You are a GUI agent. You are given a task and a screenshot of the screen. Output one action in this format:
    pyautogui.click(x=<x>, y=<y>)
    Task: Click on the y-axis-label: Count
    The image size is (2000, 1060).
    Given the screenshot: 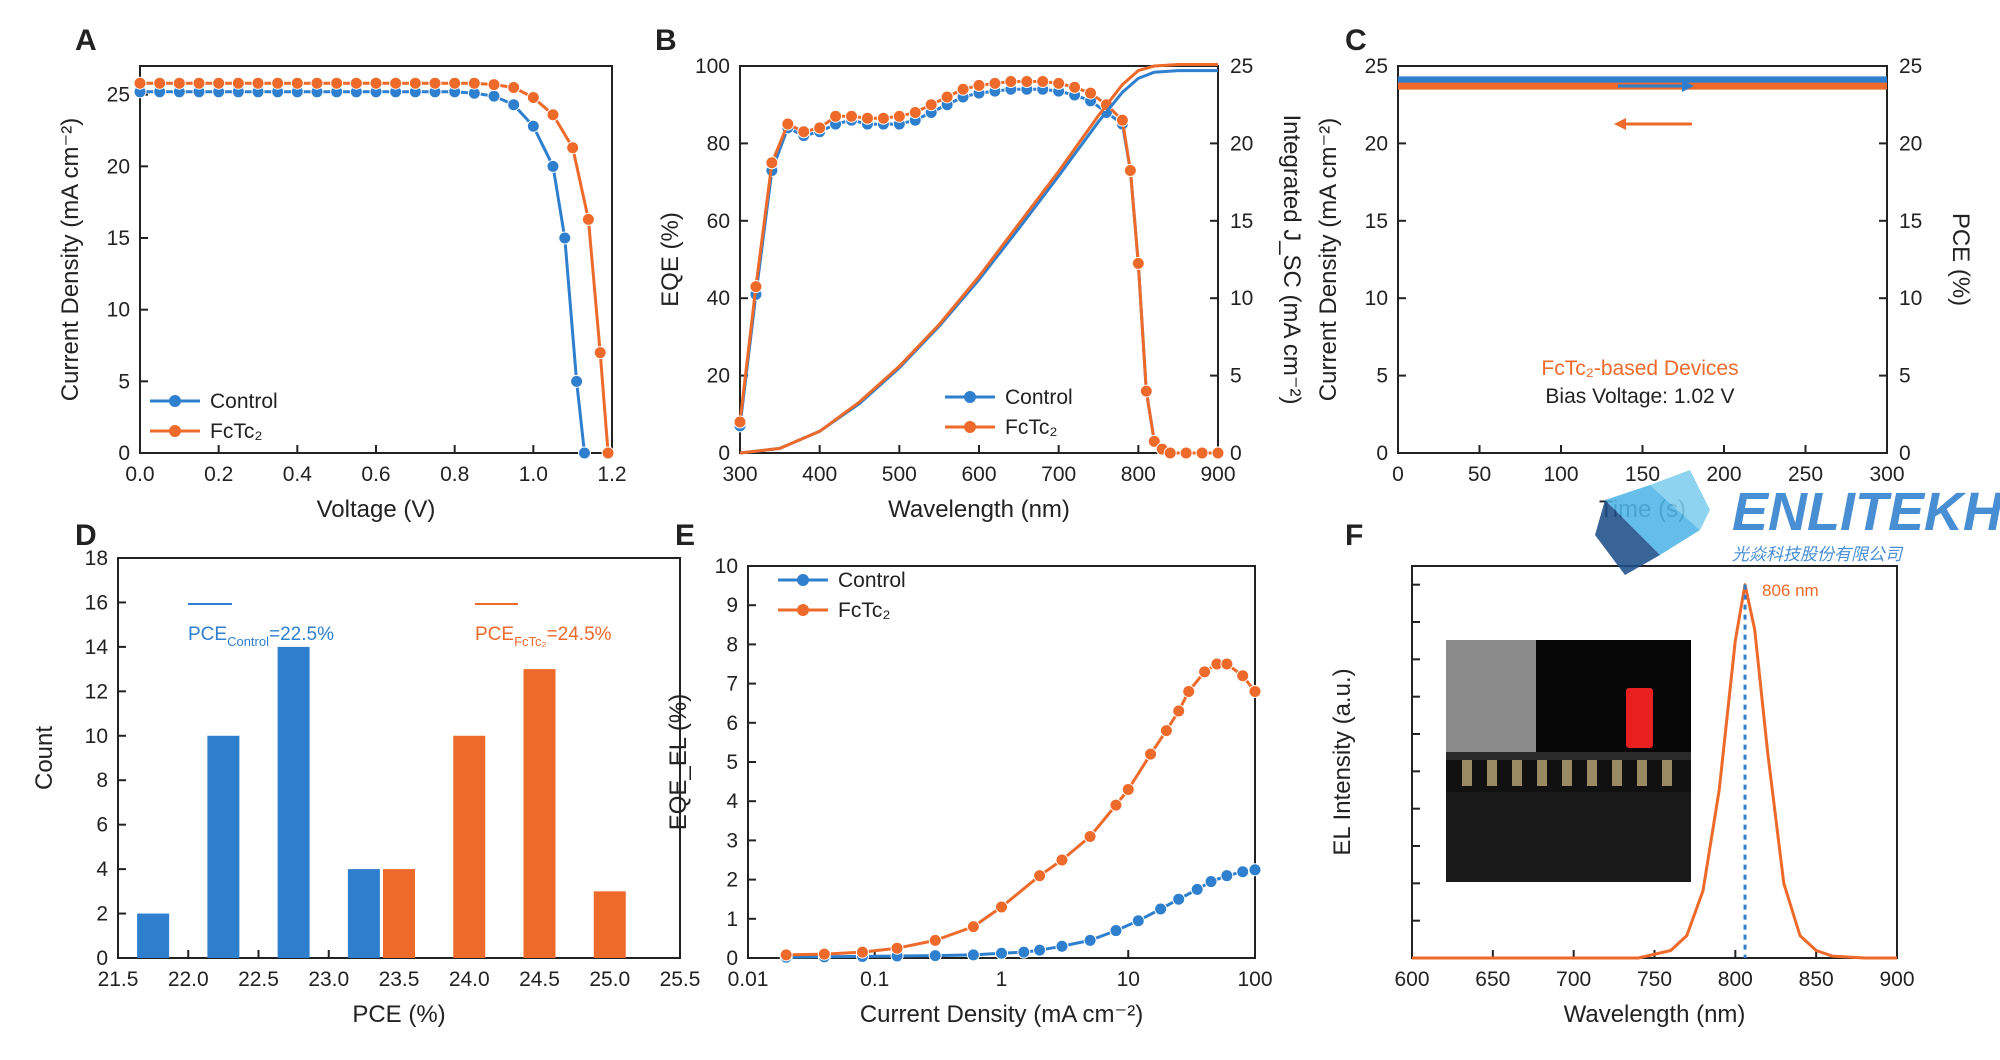 What is the action you would take?
    pyautogui.click(x=44, y=758)
    